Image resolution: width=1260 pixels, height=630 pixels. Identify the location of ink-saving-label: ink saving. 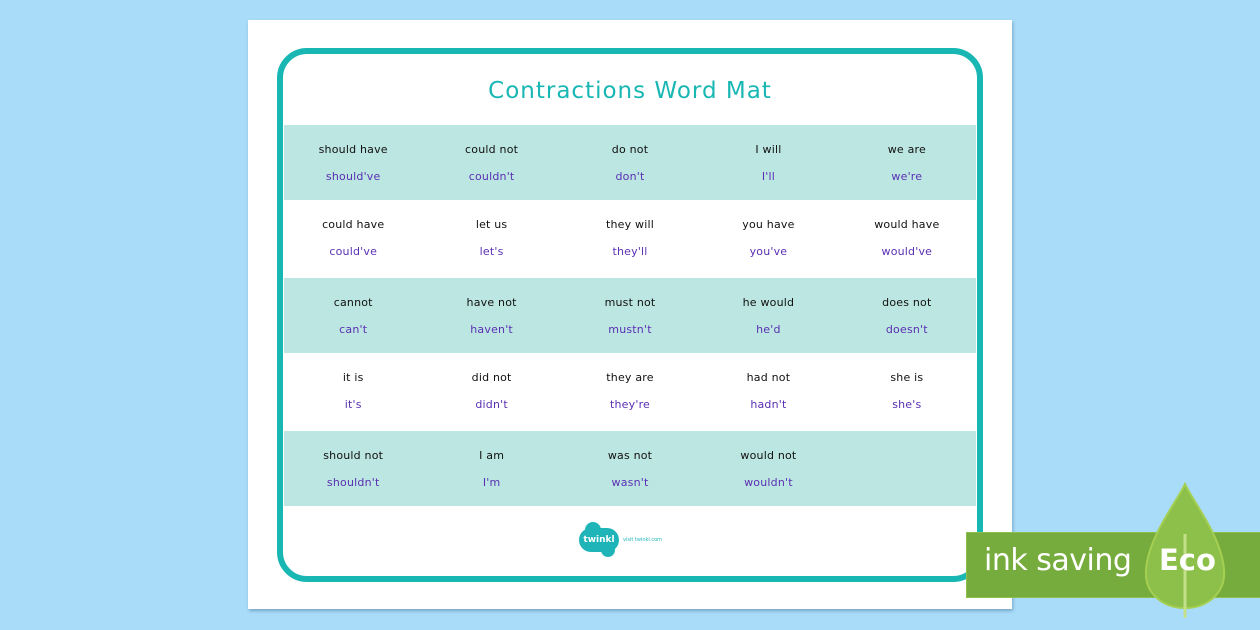
(1058, 560).